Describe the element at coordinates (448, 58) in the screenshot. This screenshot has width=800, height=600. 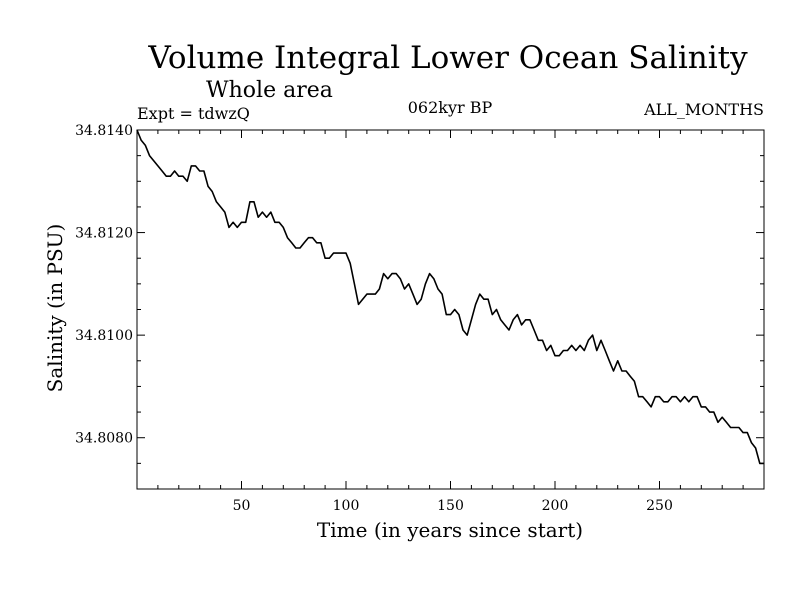
I see `chart-title: Volume Integral Lower Ocean Salinity` at that location.